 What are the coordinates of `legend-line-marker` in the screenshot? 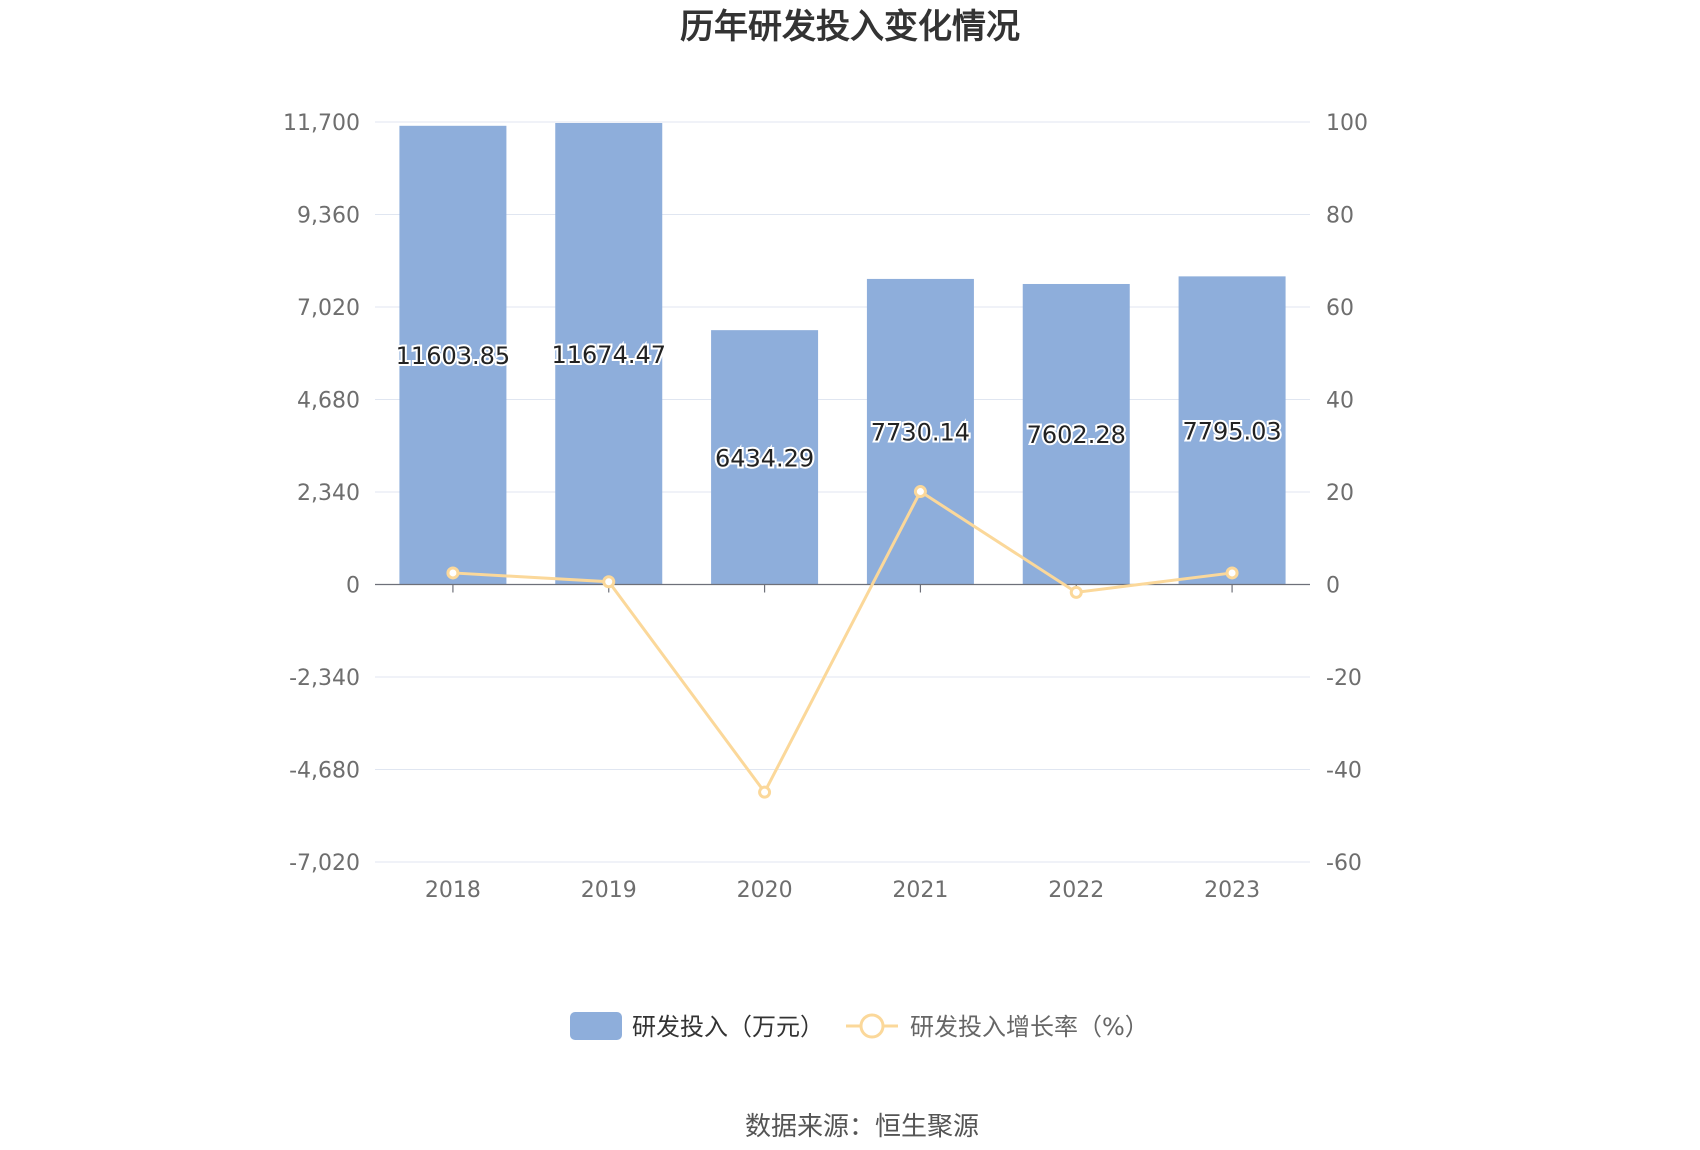 It's located at (872, 1026).